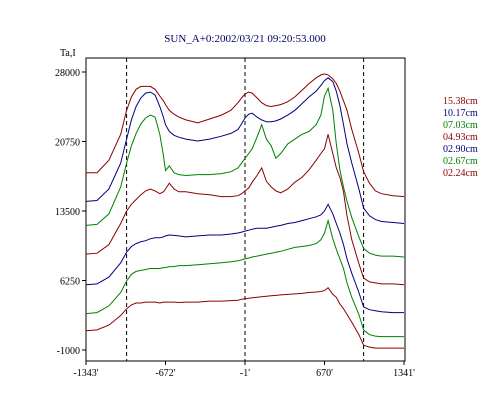 Image resolution: width=500 pixels, height=400 pixels. Describe the element at coordinates (70, 282) in the screenshot. I see `y-tick-label: 6250` at that location.